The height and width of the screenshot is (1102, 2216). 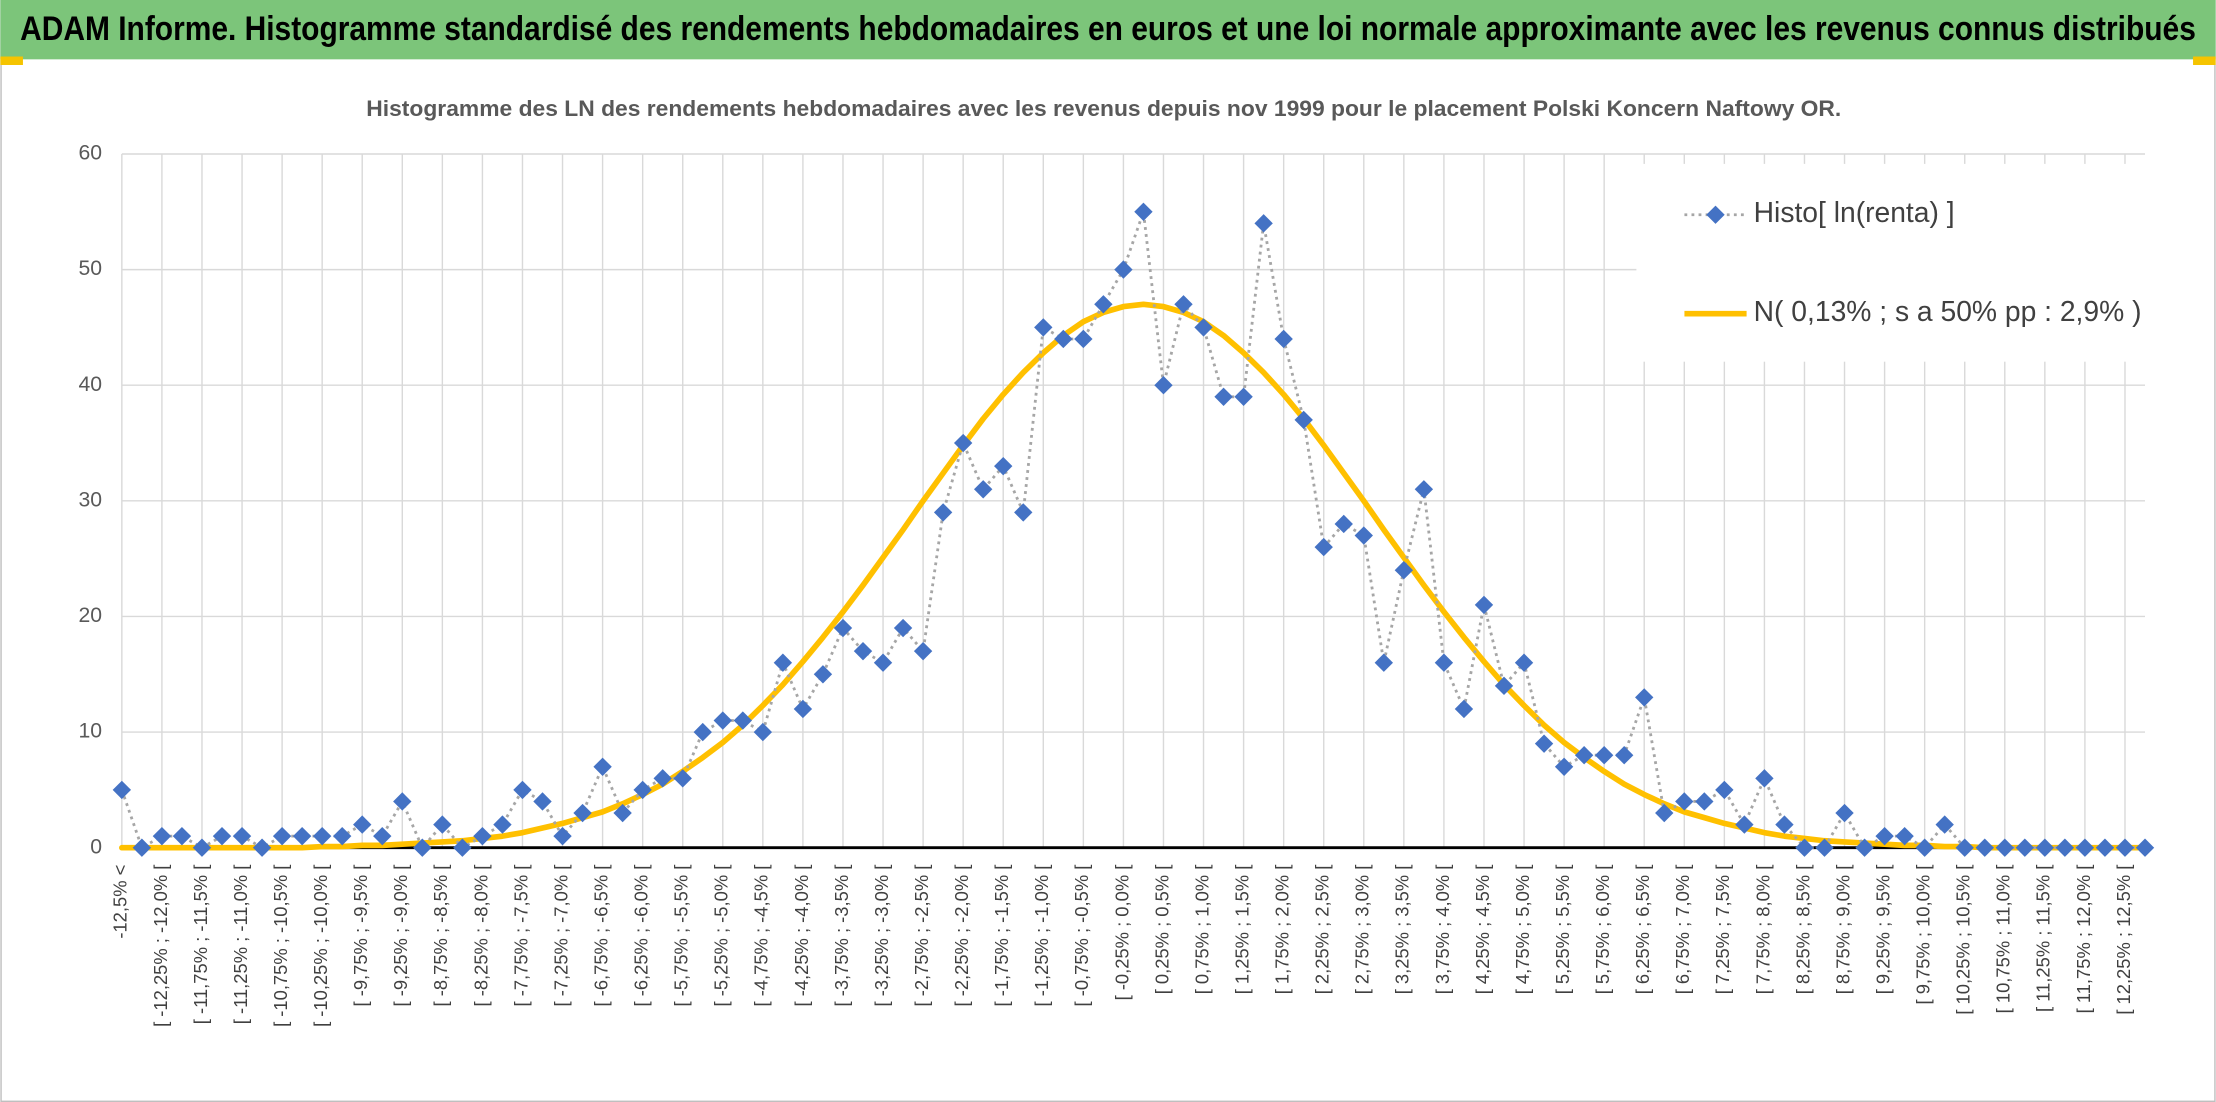 What do you see at coordinates (1362, 930) in the screenshot?
I see `x-tick-label: [ 2,75% ; 3,0% [` at bounding box center [1362, 930].